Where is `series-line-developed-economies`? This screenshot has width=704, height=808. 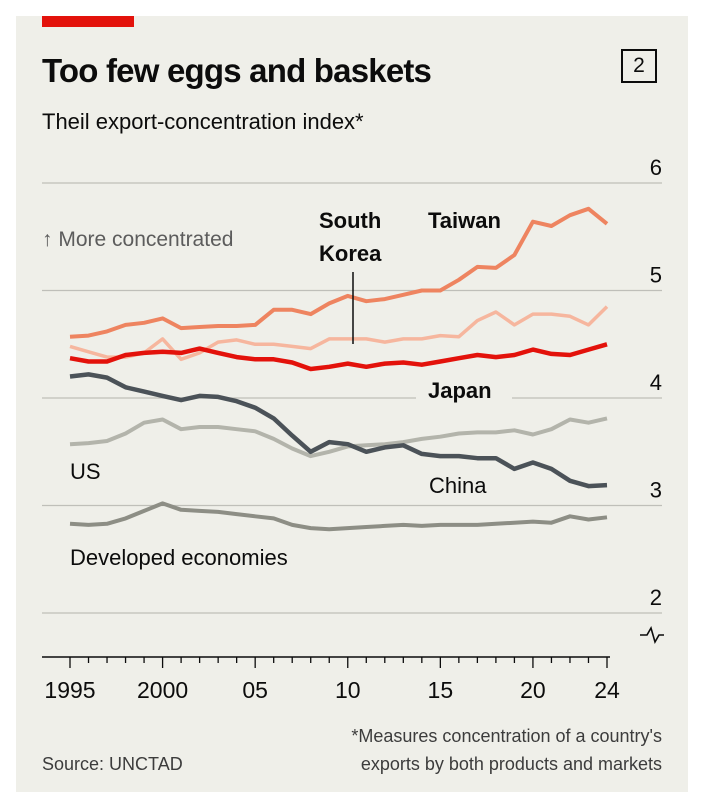 series-line-developed-economies is located at coordinates (338, 516).